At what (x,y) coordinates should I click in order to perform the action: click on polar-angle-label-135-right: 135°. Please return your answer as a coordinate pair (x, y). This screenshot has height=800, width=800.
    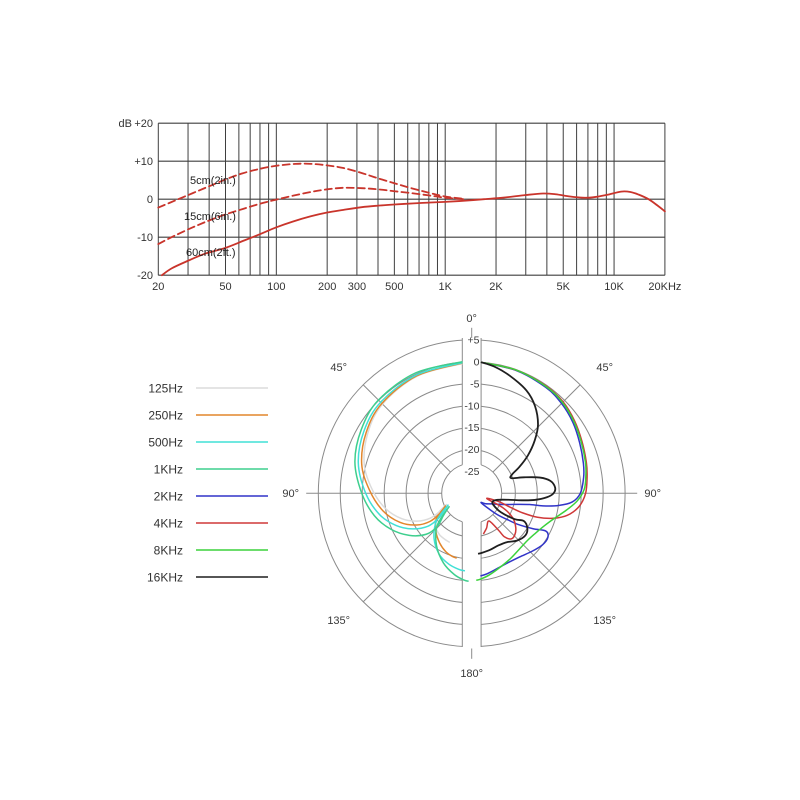
    Looking at the image, I should click on (604, 621).